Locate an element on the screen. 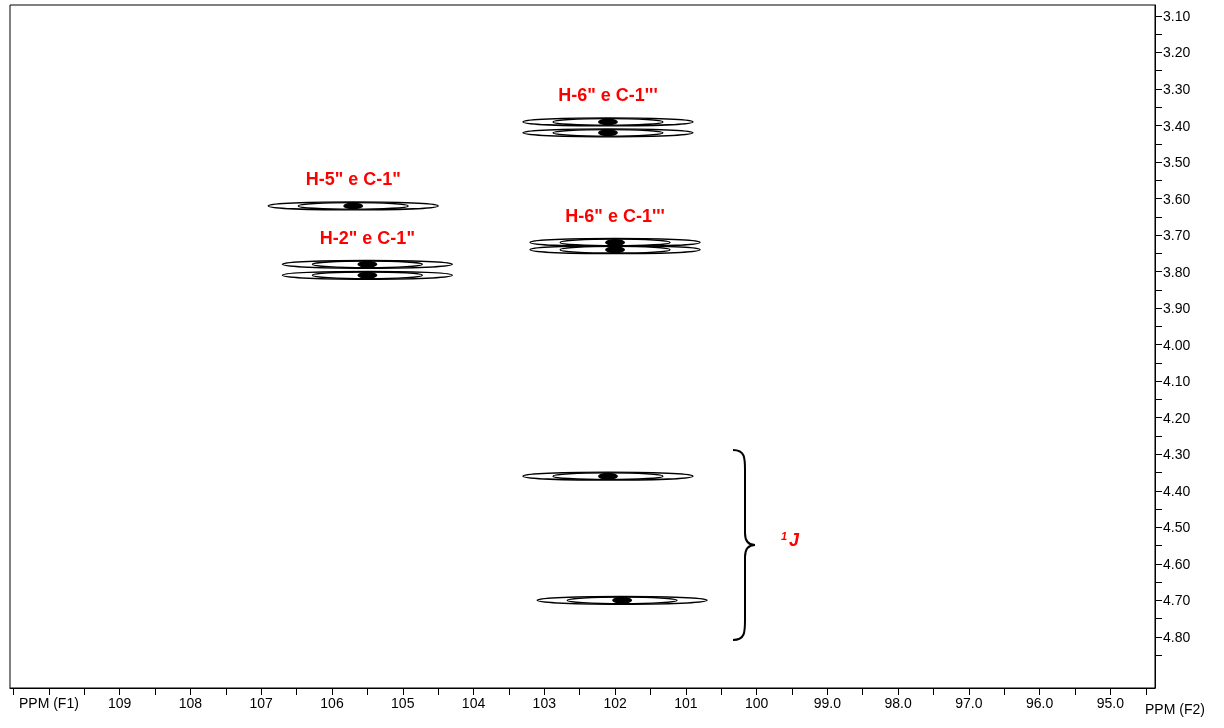  y-tick-label: 4.60 is located at coordinates (1177, 563).